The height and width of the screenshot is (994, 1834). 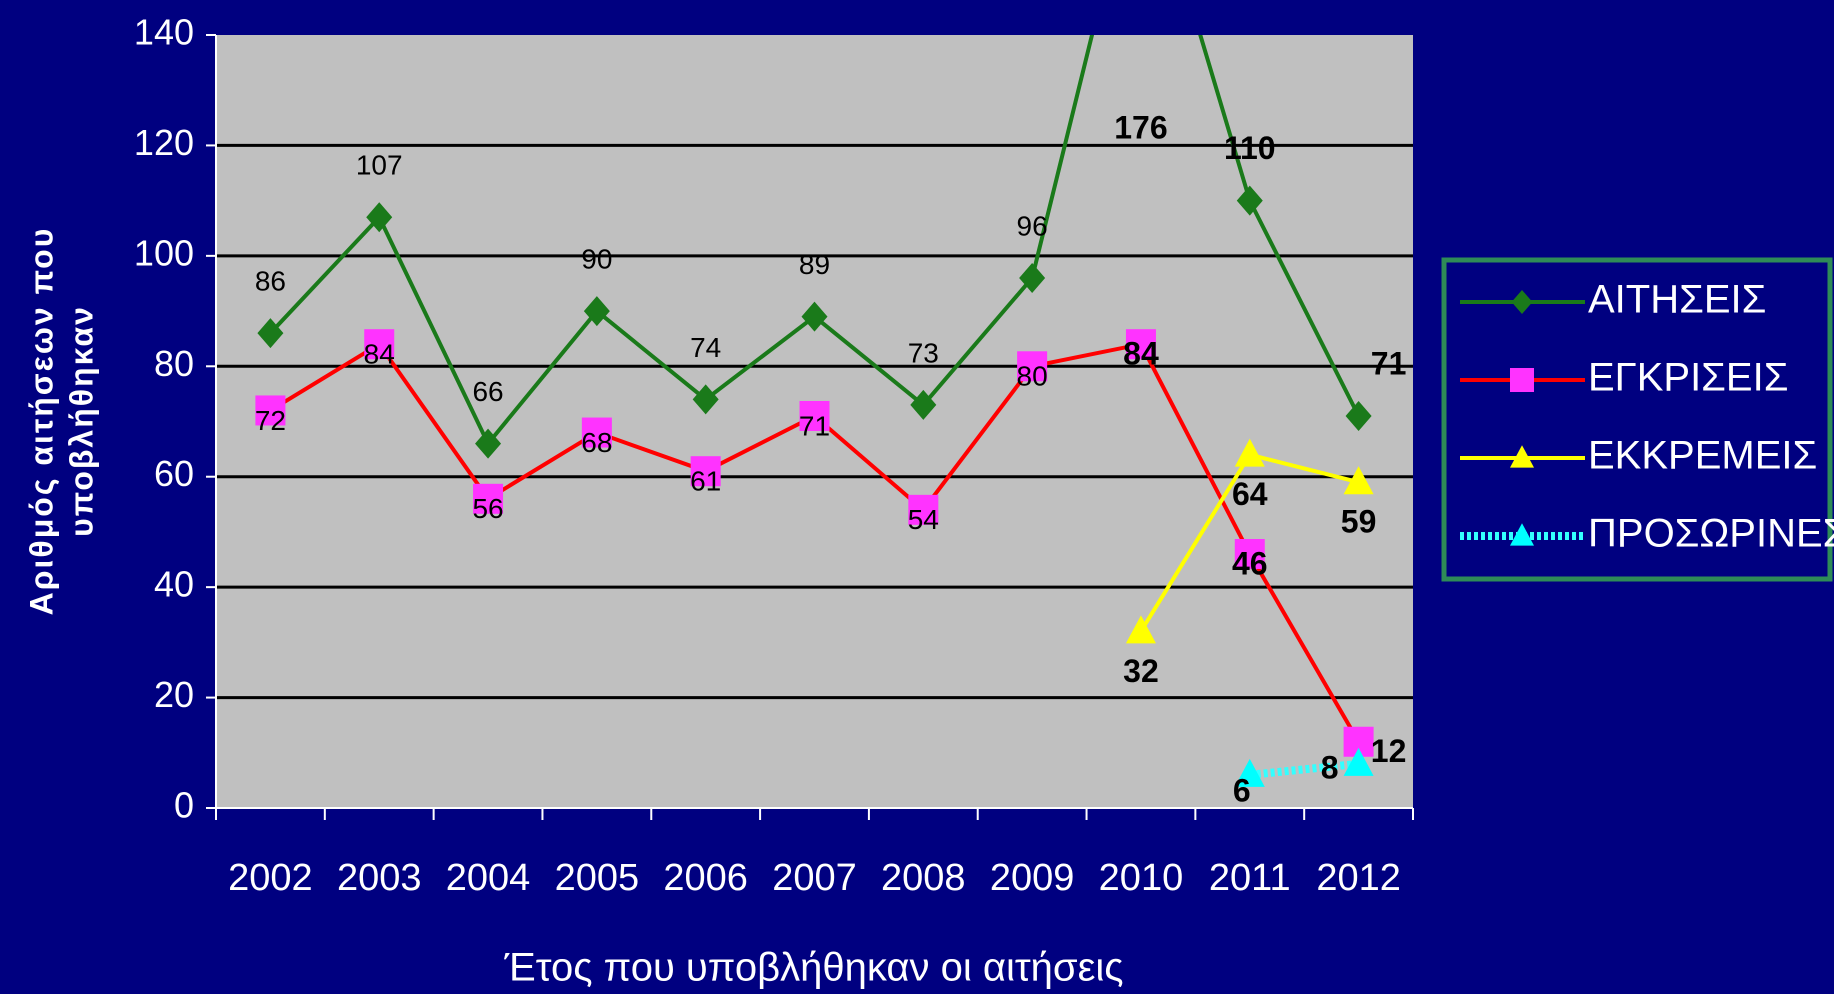 What do you see at coordinates (705, 481) in the screenshot?
I see `data-label: 61` at bounding box center [705, 481].